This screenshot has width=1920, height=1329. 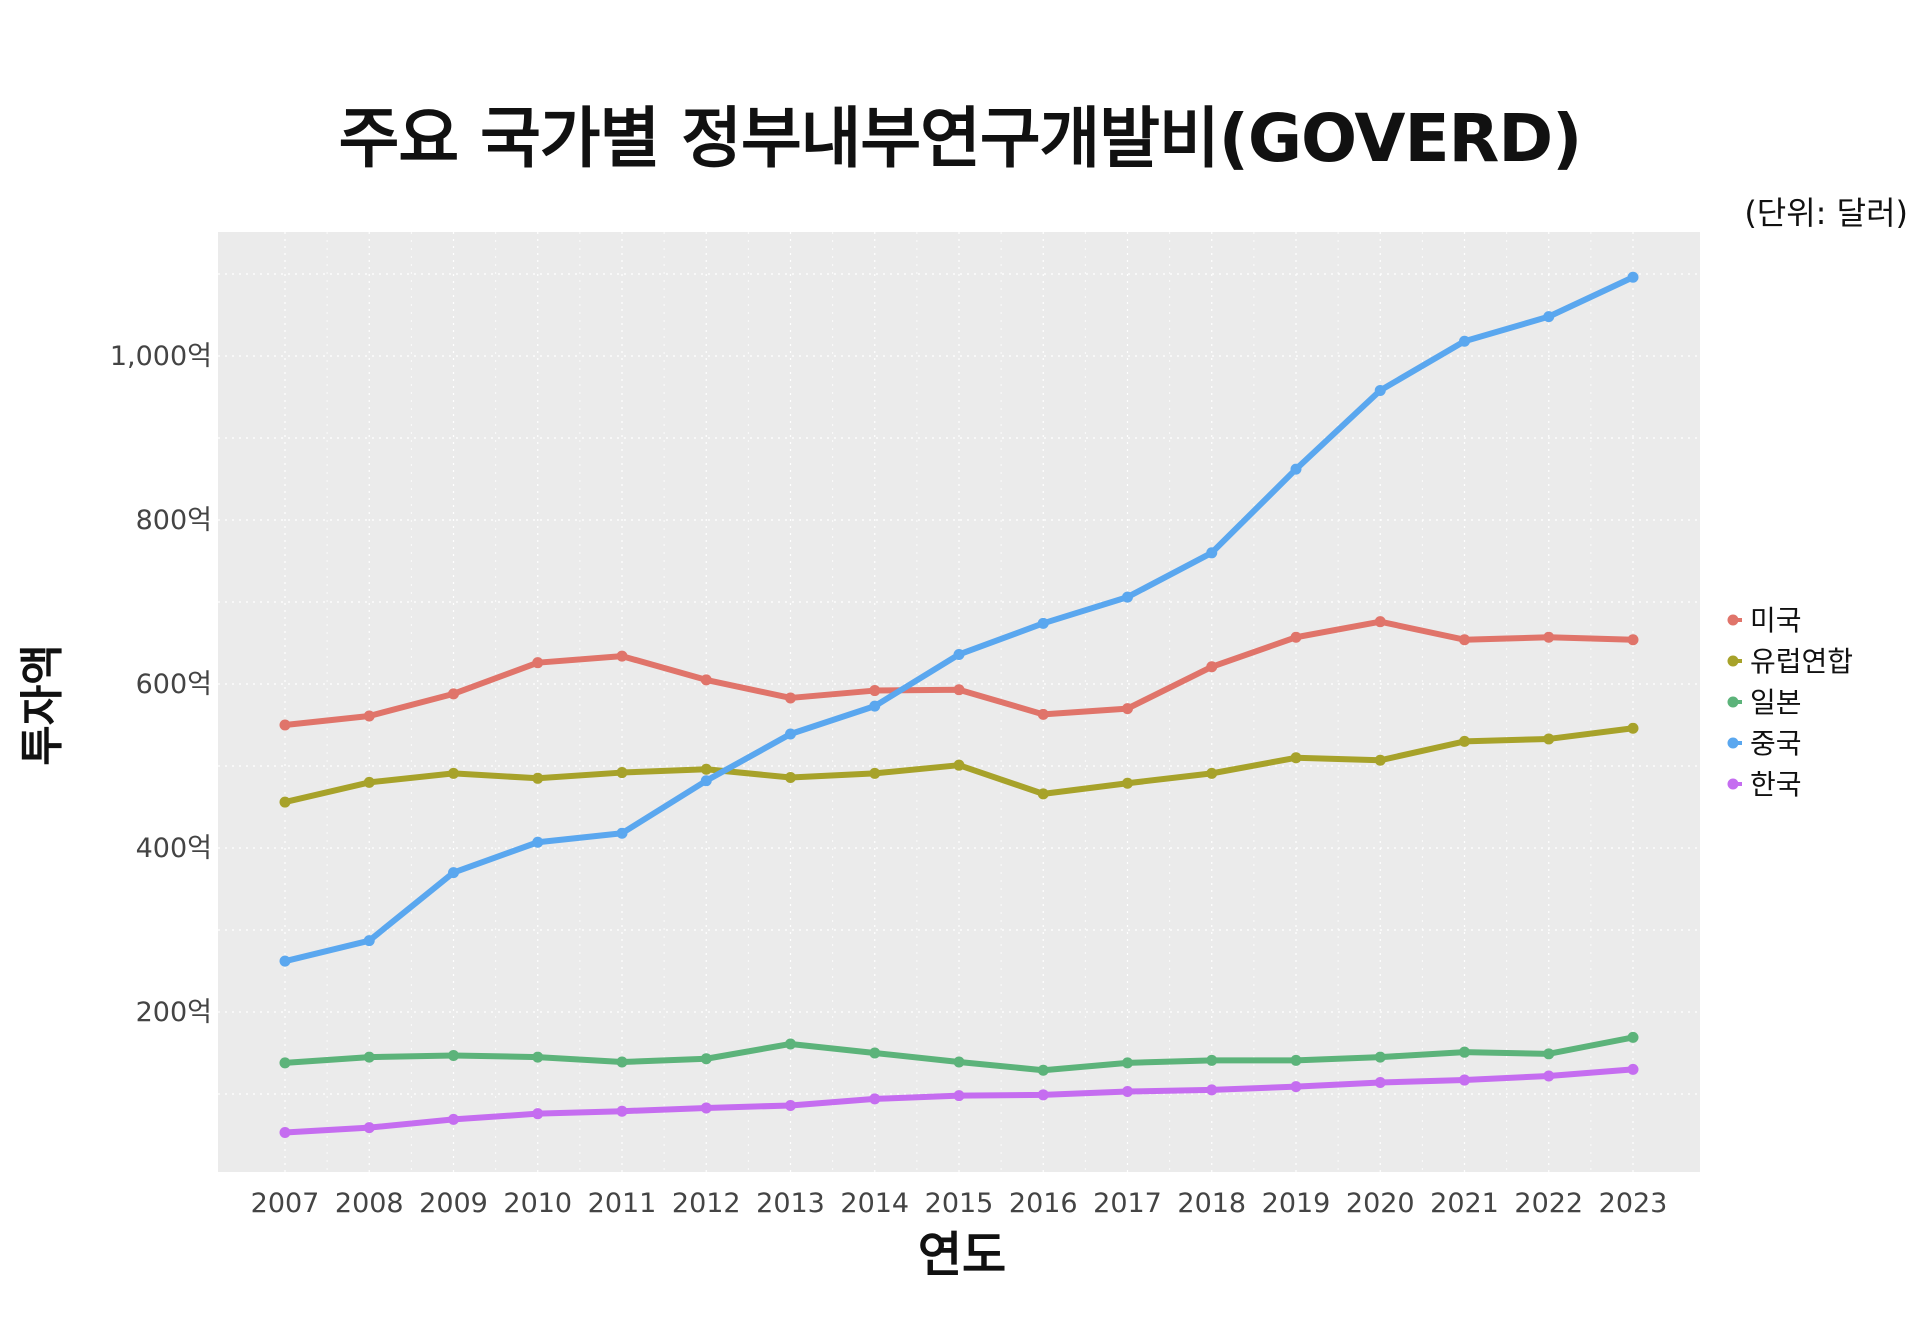 What do you see at coordinates (1464, 1203) in the screenshot?
I see `x-tick-label: 2021` at bounding box center [1464, 1203].